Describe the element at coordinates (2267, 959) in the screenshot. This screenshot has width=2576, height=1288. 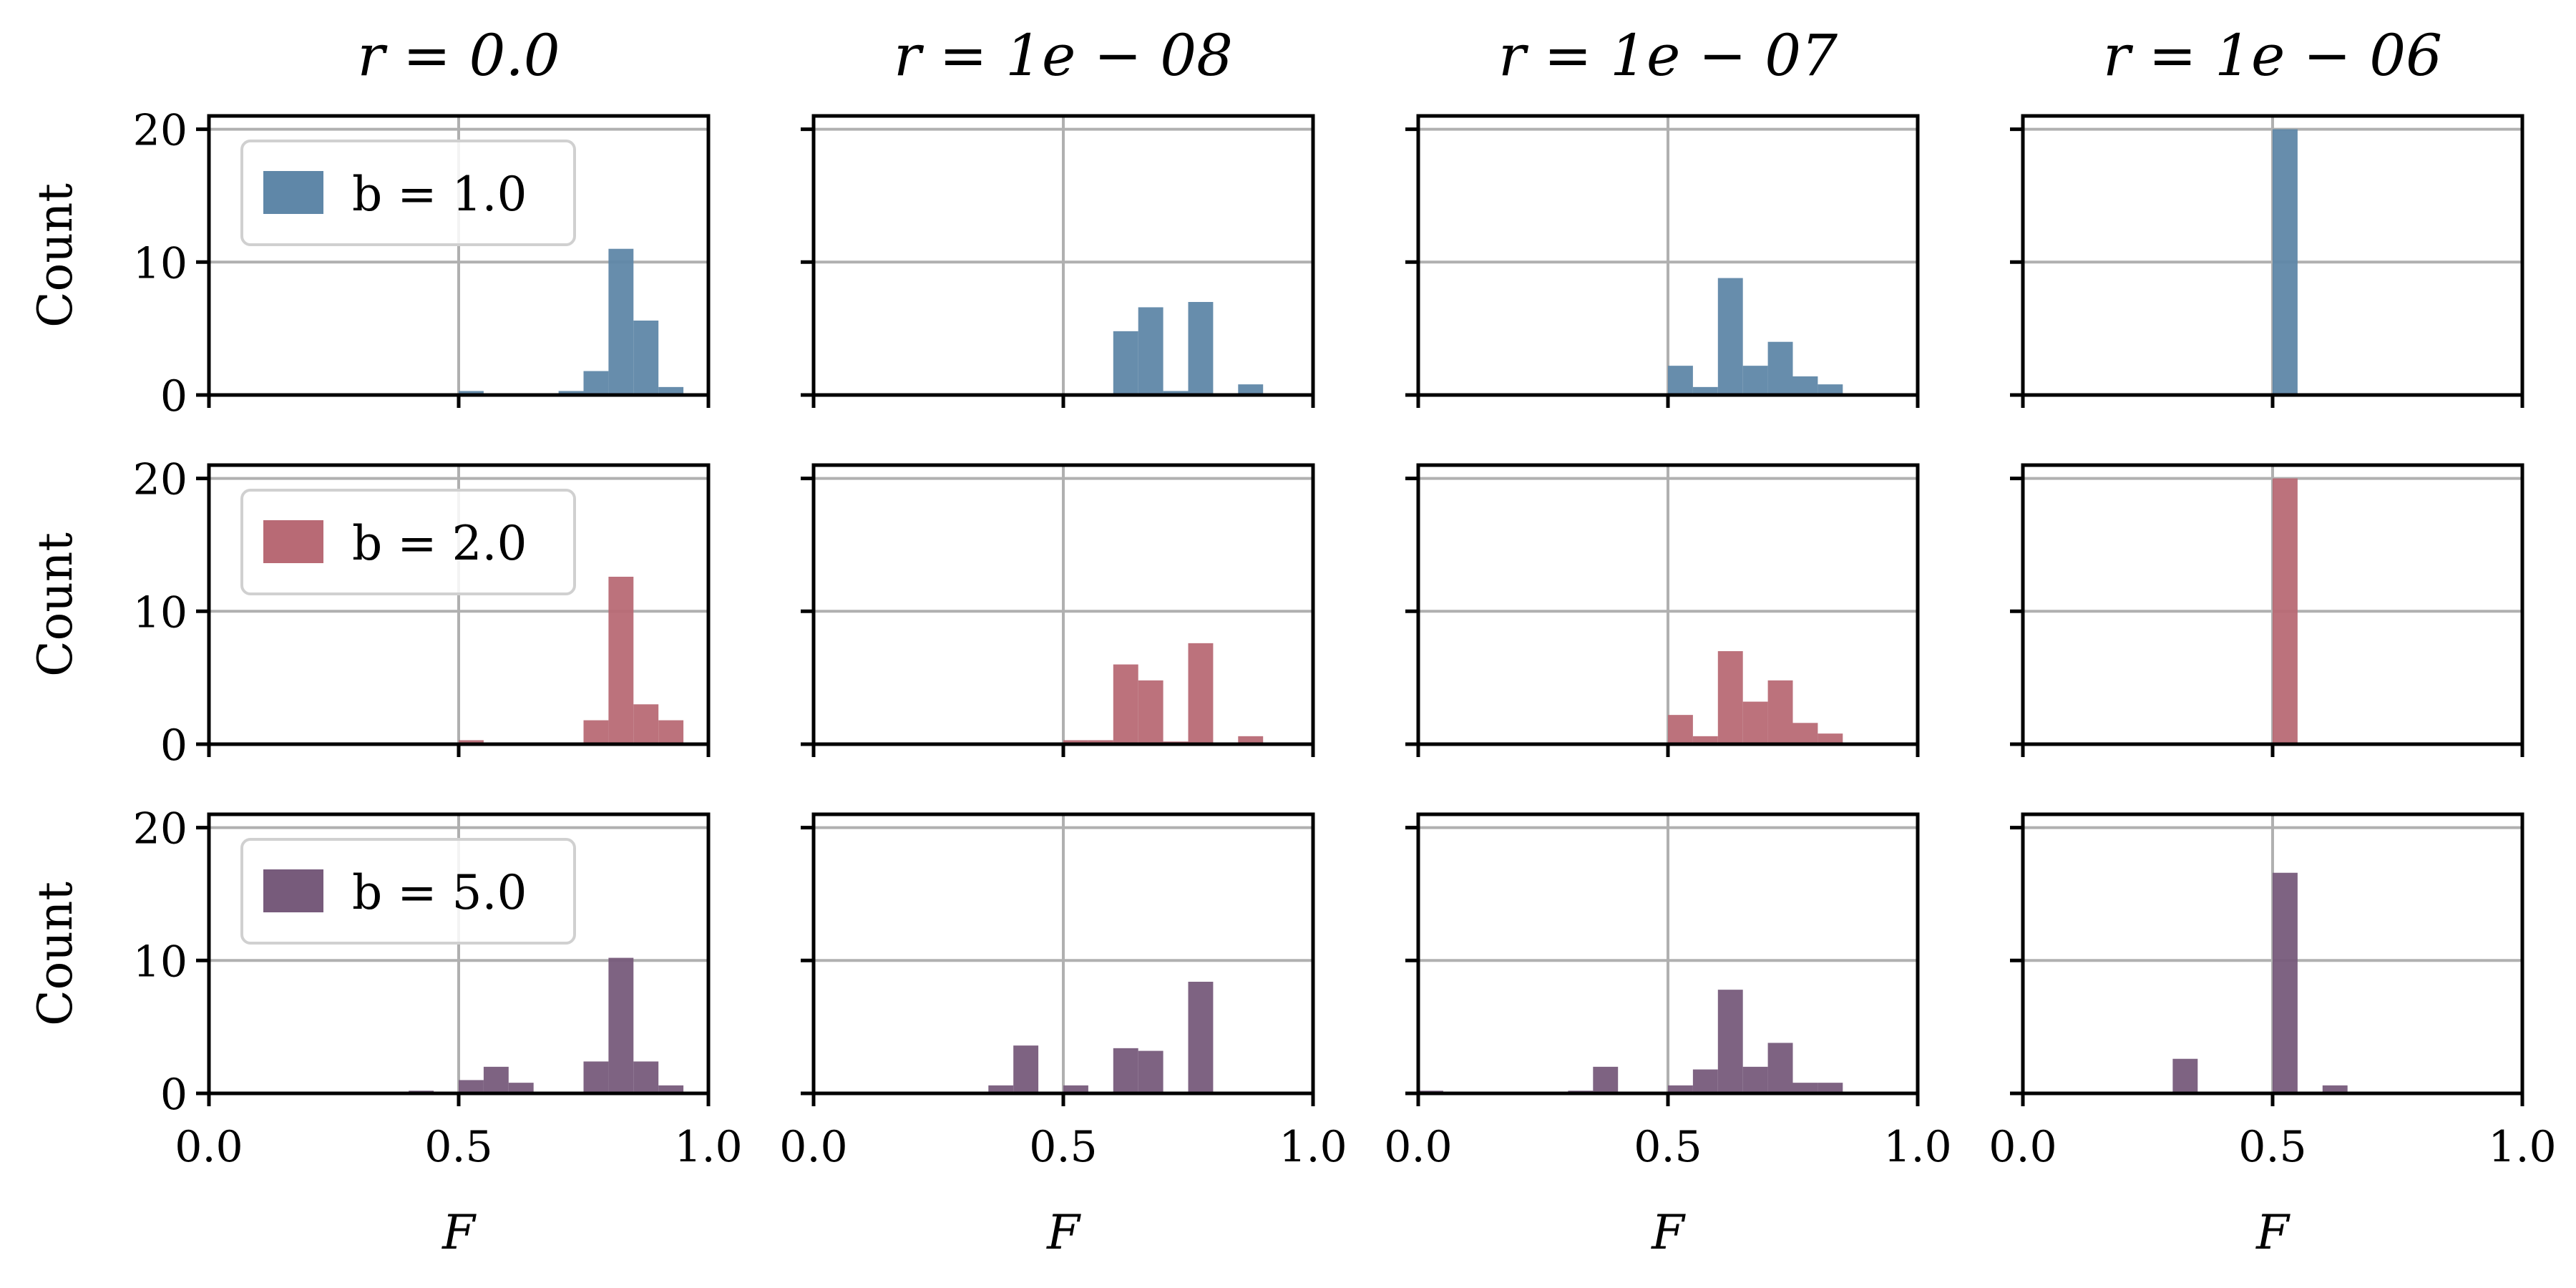
I see `panel-row3-col4` at that location.